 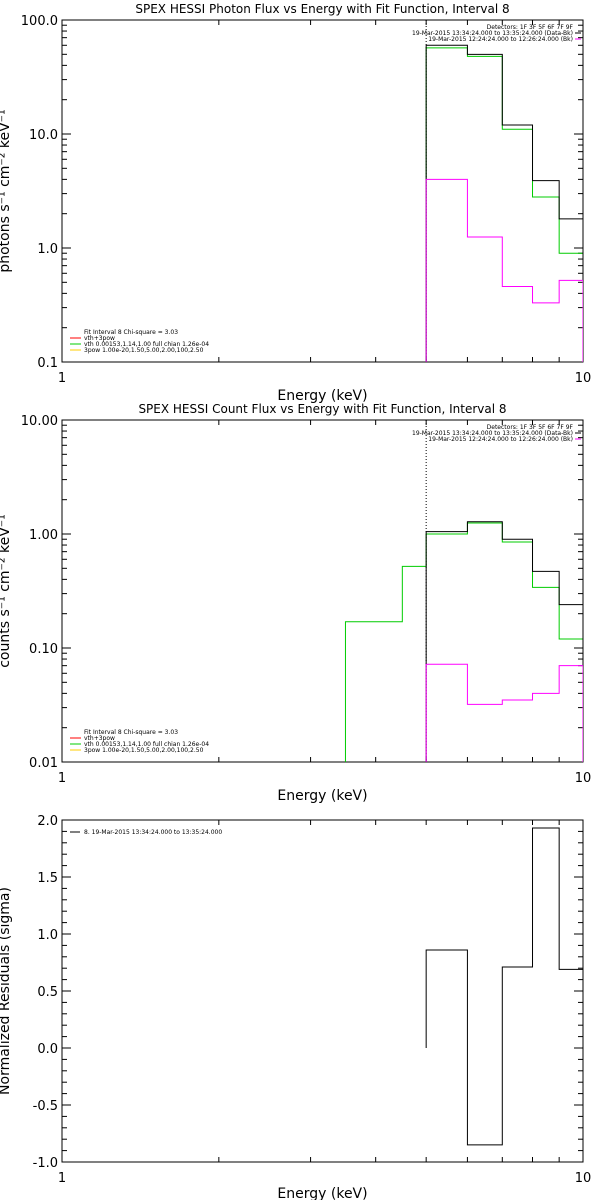 I want to click on y-tick-label: 0.0, so click(x=47, y=1049).